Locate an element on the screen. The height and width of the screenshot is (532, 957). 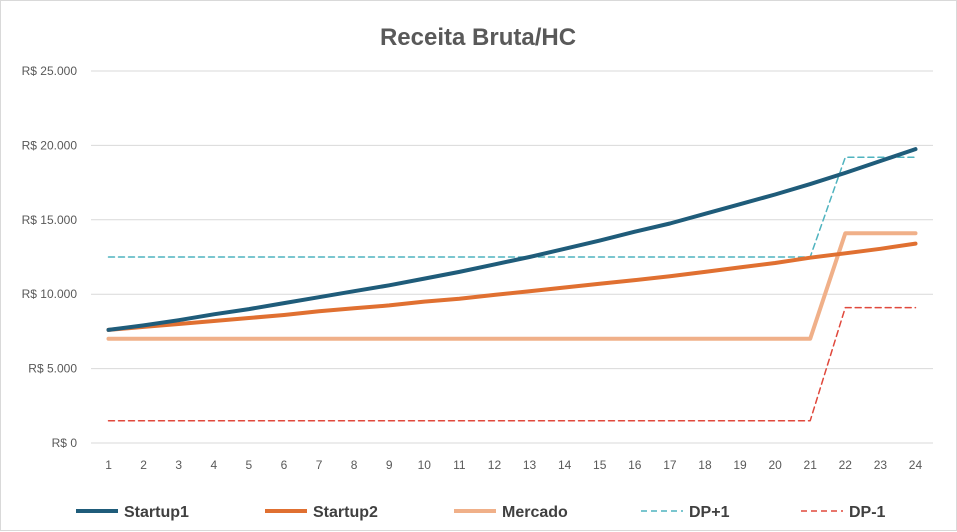
legend-label-dp-1: DP+1 is located at coordinates (709, 512).